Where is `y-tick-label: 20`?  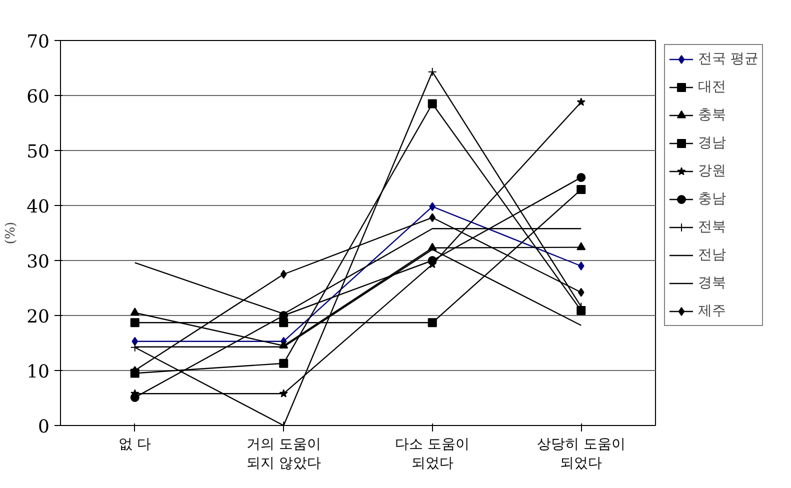
y-tick-label: 20 is located at coordinates (38, 317).